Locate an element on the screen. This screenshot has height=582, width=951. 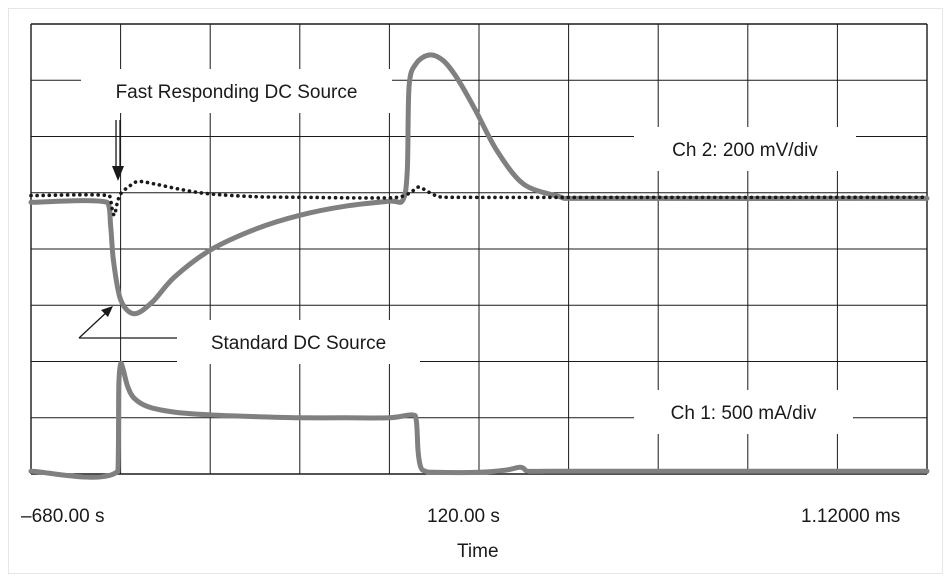
standard-source-annotation-label: Standard DC Source is located at coordinates (298, 343).